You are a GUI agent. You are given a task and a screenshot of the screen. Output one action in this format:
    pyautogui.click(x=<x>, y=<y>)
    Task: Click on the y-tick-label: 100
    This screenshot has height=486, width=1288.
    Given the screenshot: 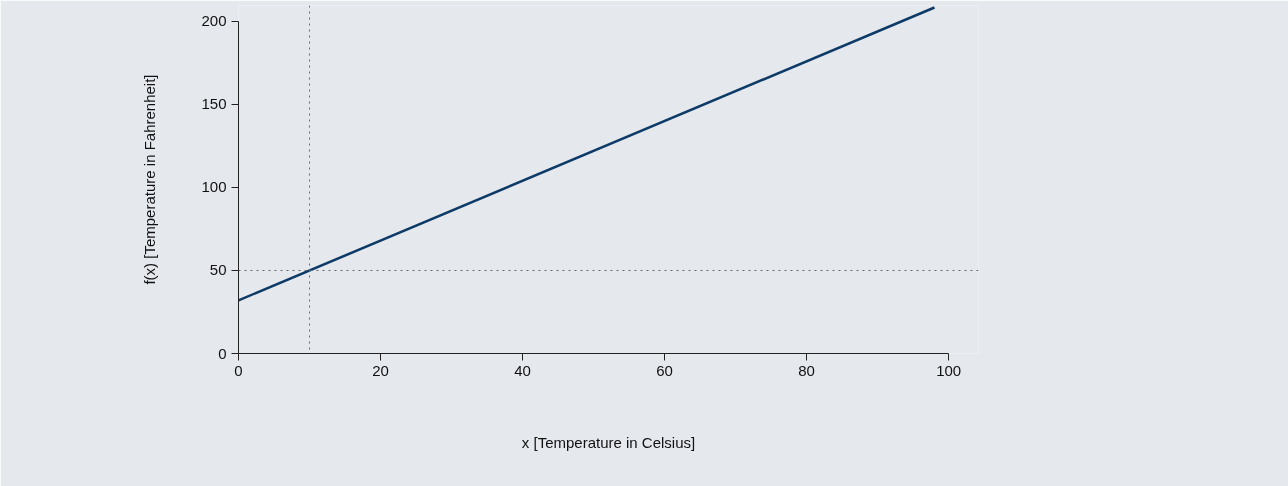 What is the action you would take?
    pyautogui.click(x=214, y=187)
    